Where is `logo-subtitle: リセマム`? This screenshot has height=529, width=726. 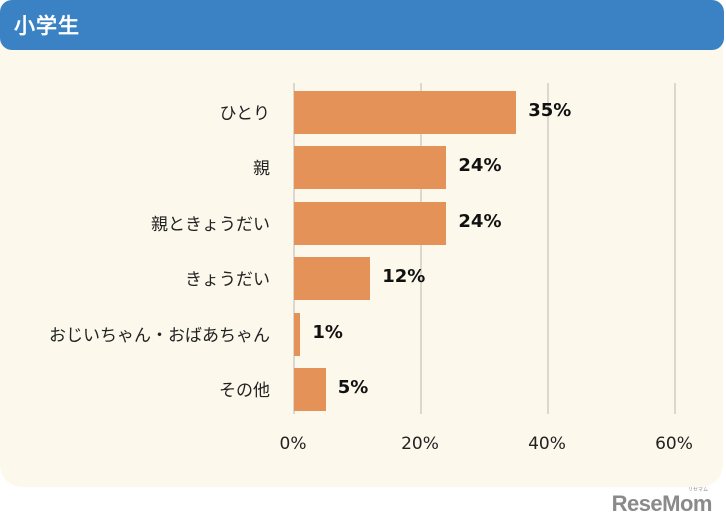 logo-subtitle: リセマム is located at coordinates (697, 490).